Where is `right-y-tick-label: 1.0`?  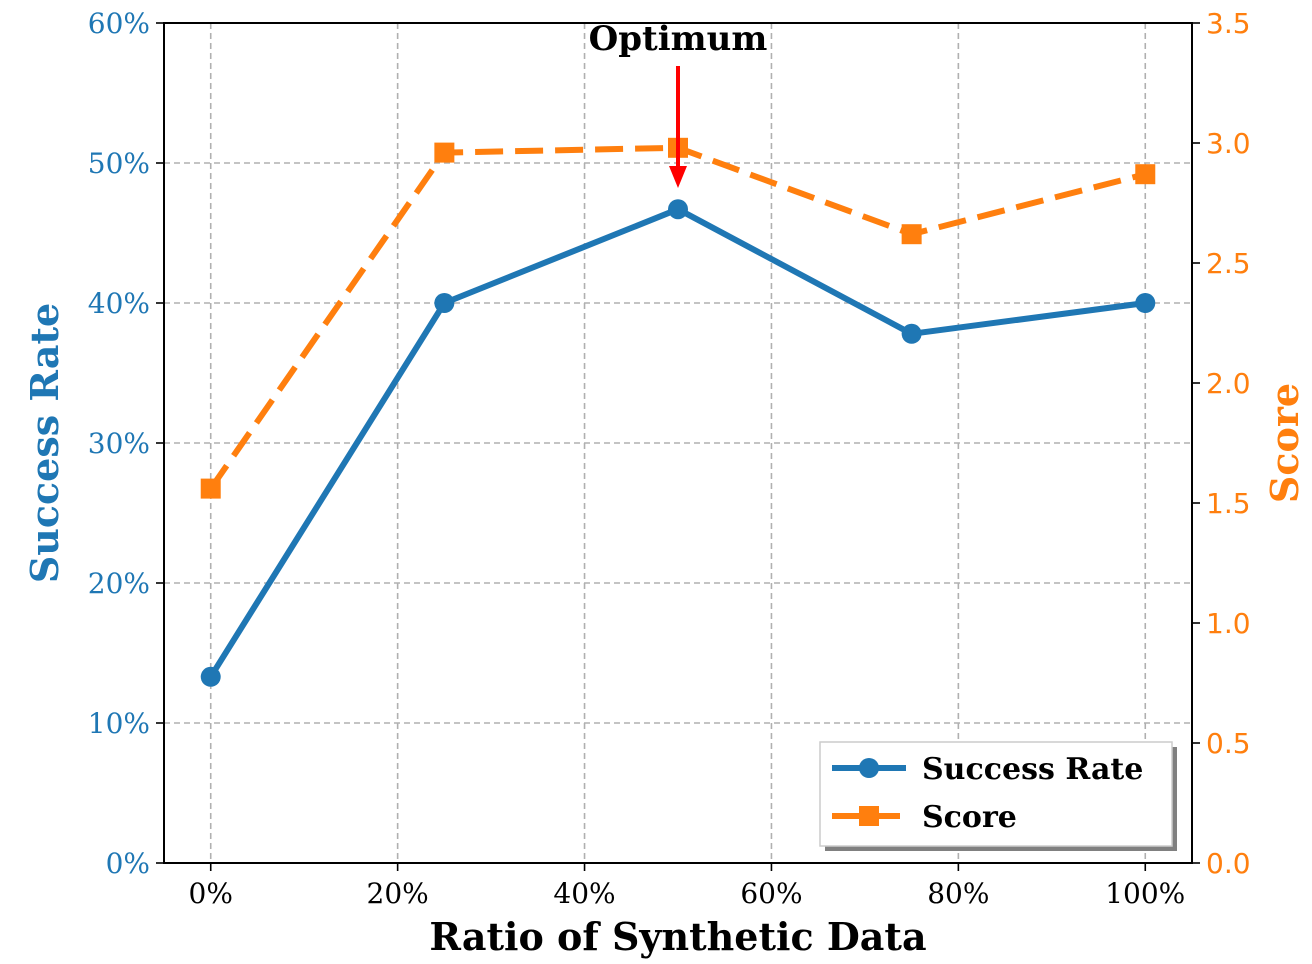
right-y-tick-label: 1.0 is located at coordinates (1228, 623).